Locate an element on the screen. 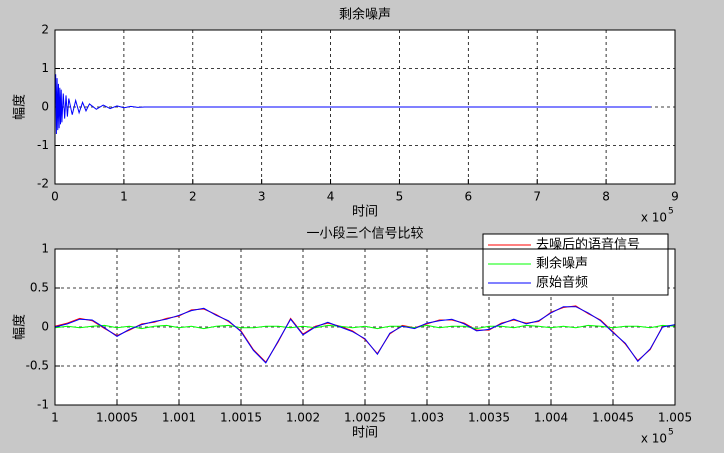 The image size is (724, 453). x-tick-label: 1.004 is located at coordinates (551, 418).